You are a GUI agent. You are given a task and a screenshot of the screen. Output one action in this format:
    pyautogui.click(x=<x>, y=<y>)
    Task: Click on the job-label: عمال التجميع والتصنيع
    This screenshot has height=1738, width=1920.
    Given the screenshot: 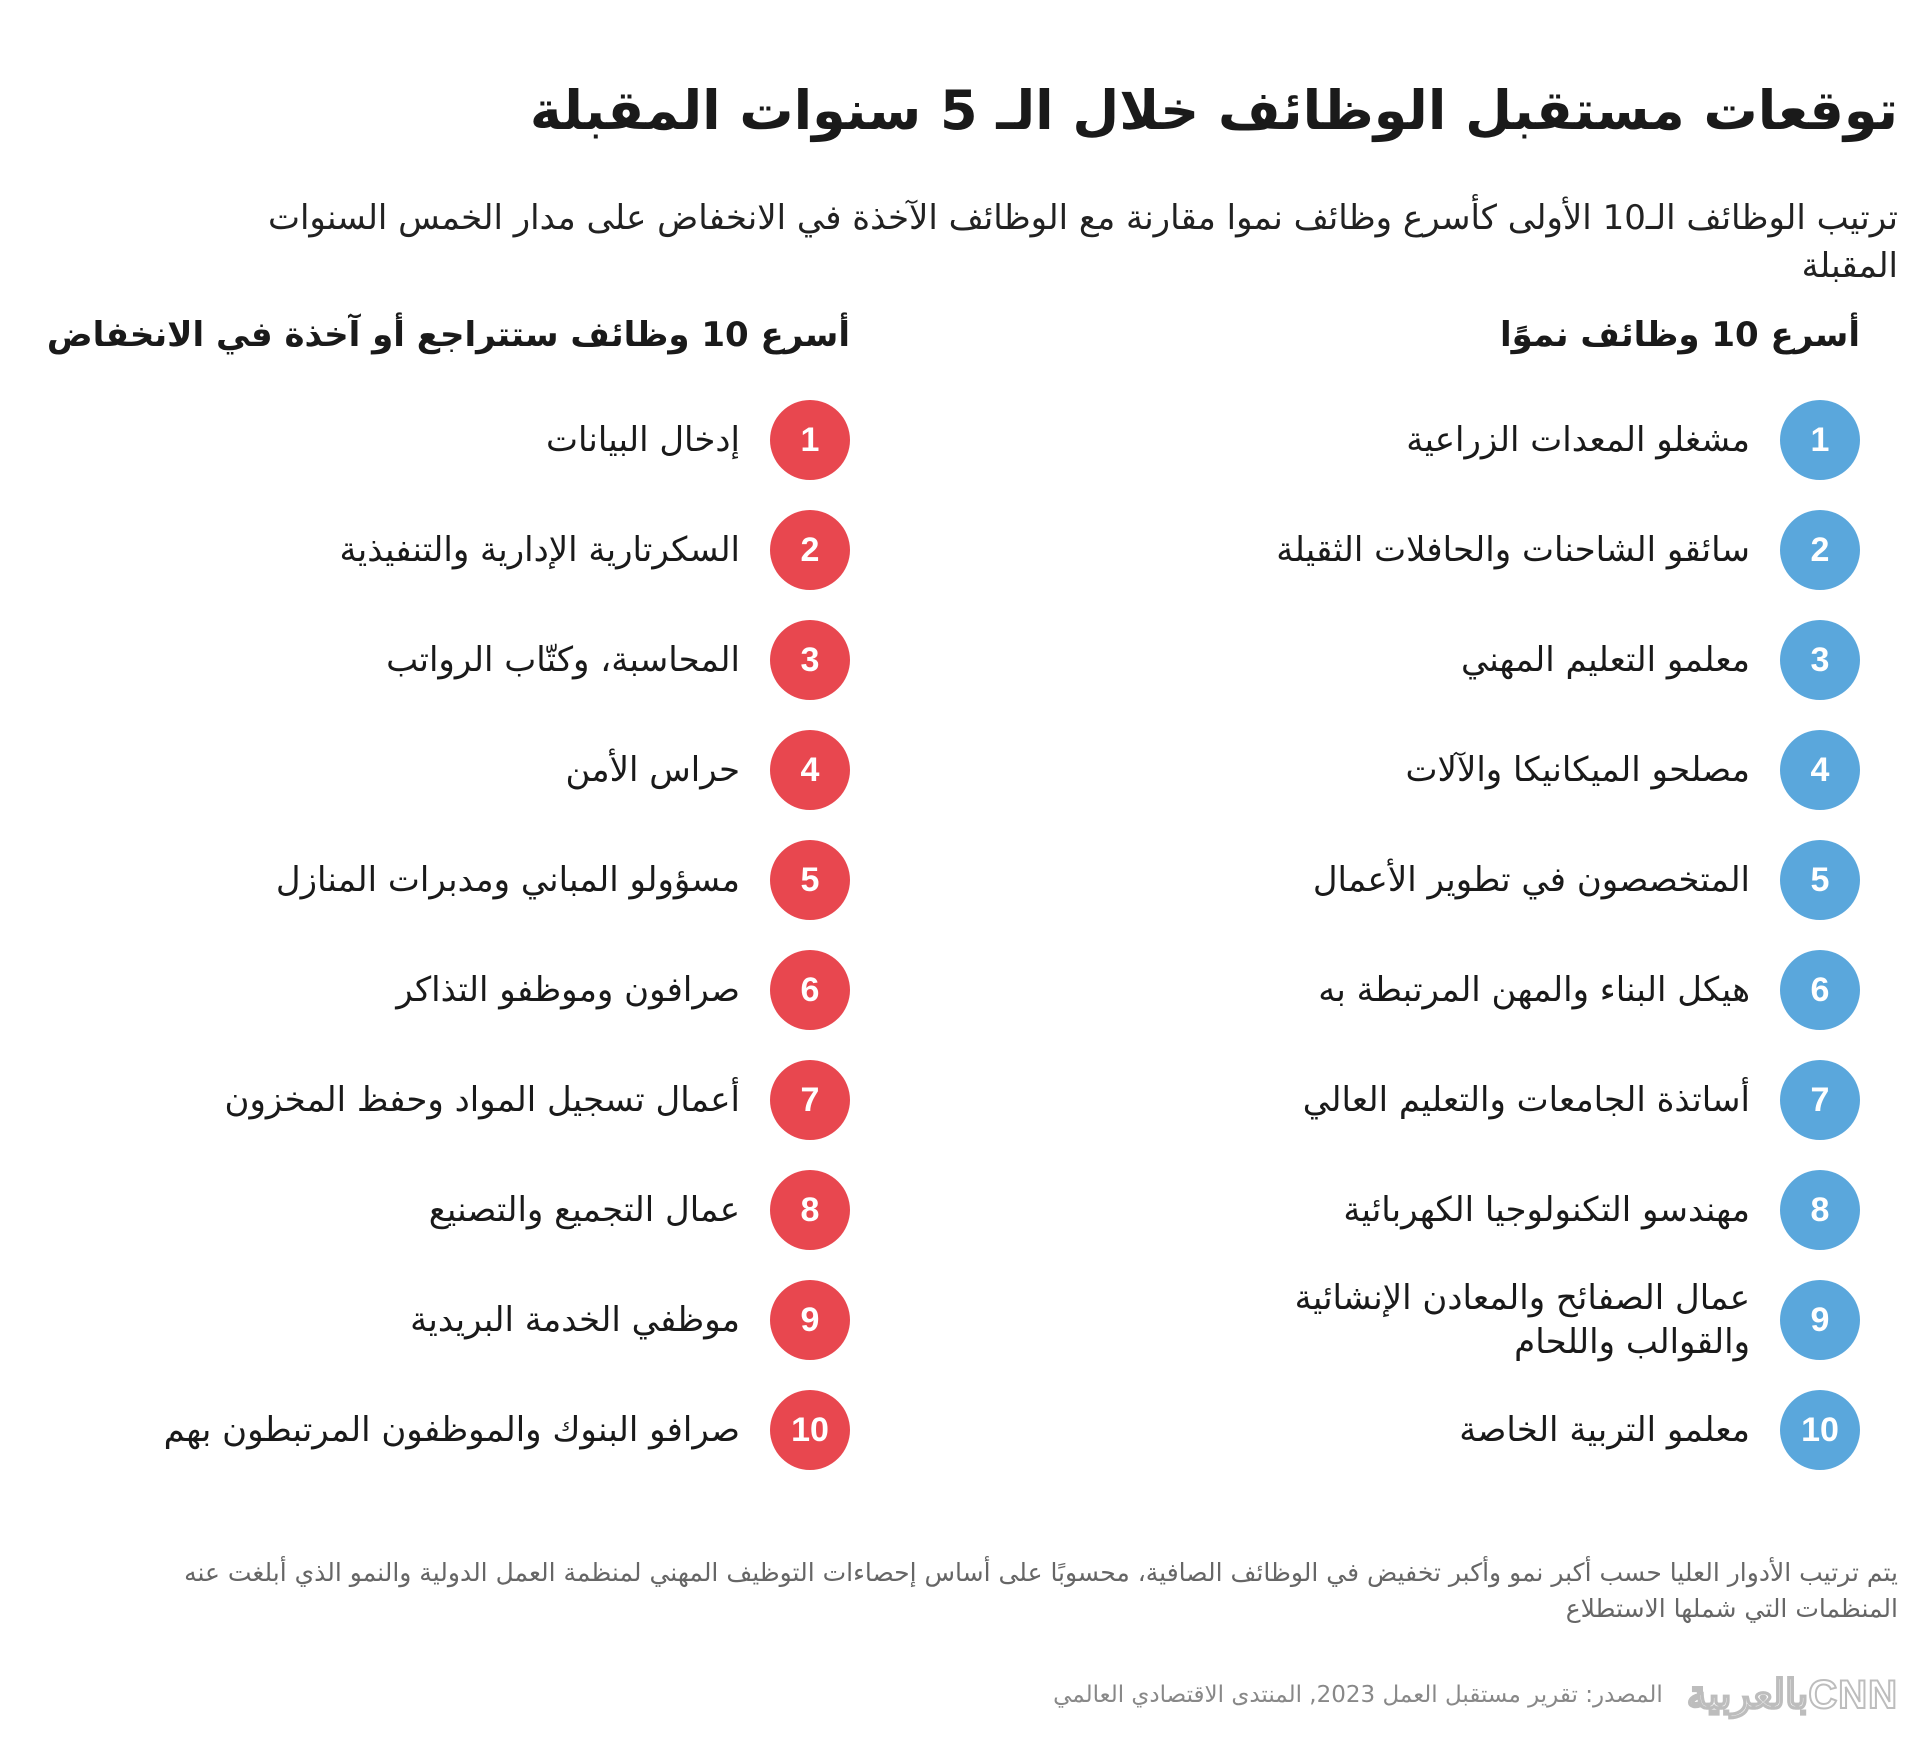 What is the action you would take?
    pyautogui.click(x=584, y=1210)
    